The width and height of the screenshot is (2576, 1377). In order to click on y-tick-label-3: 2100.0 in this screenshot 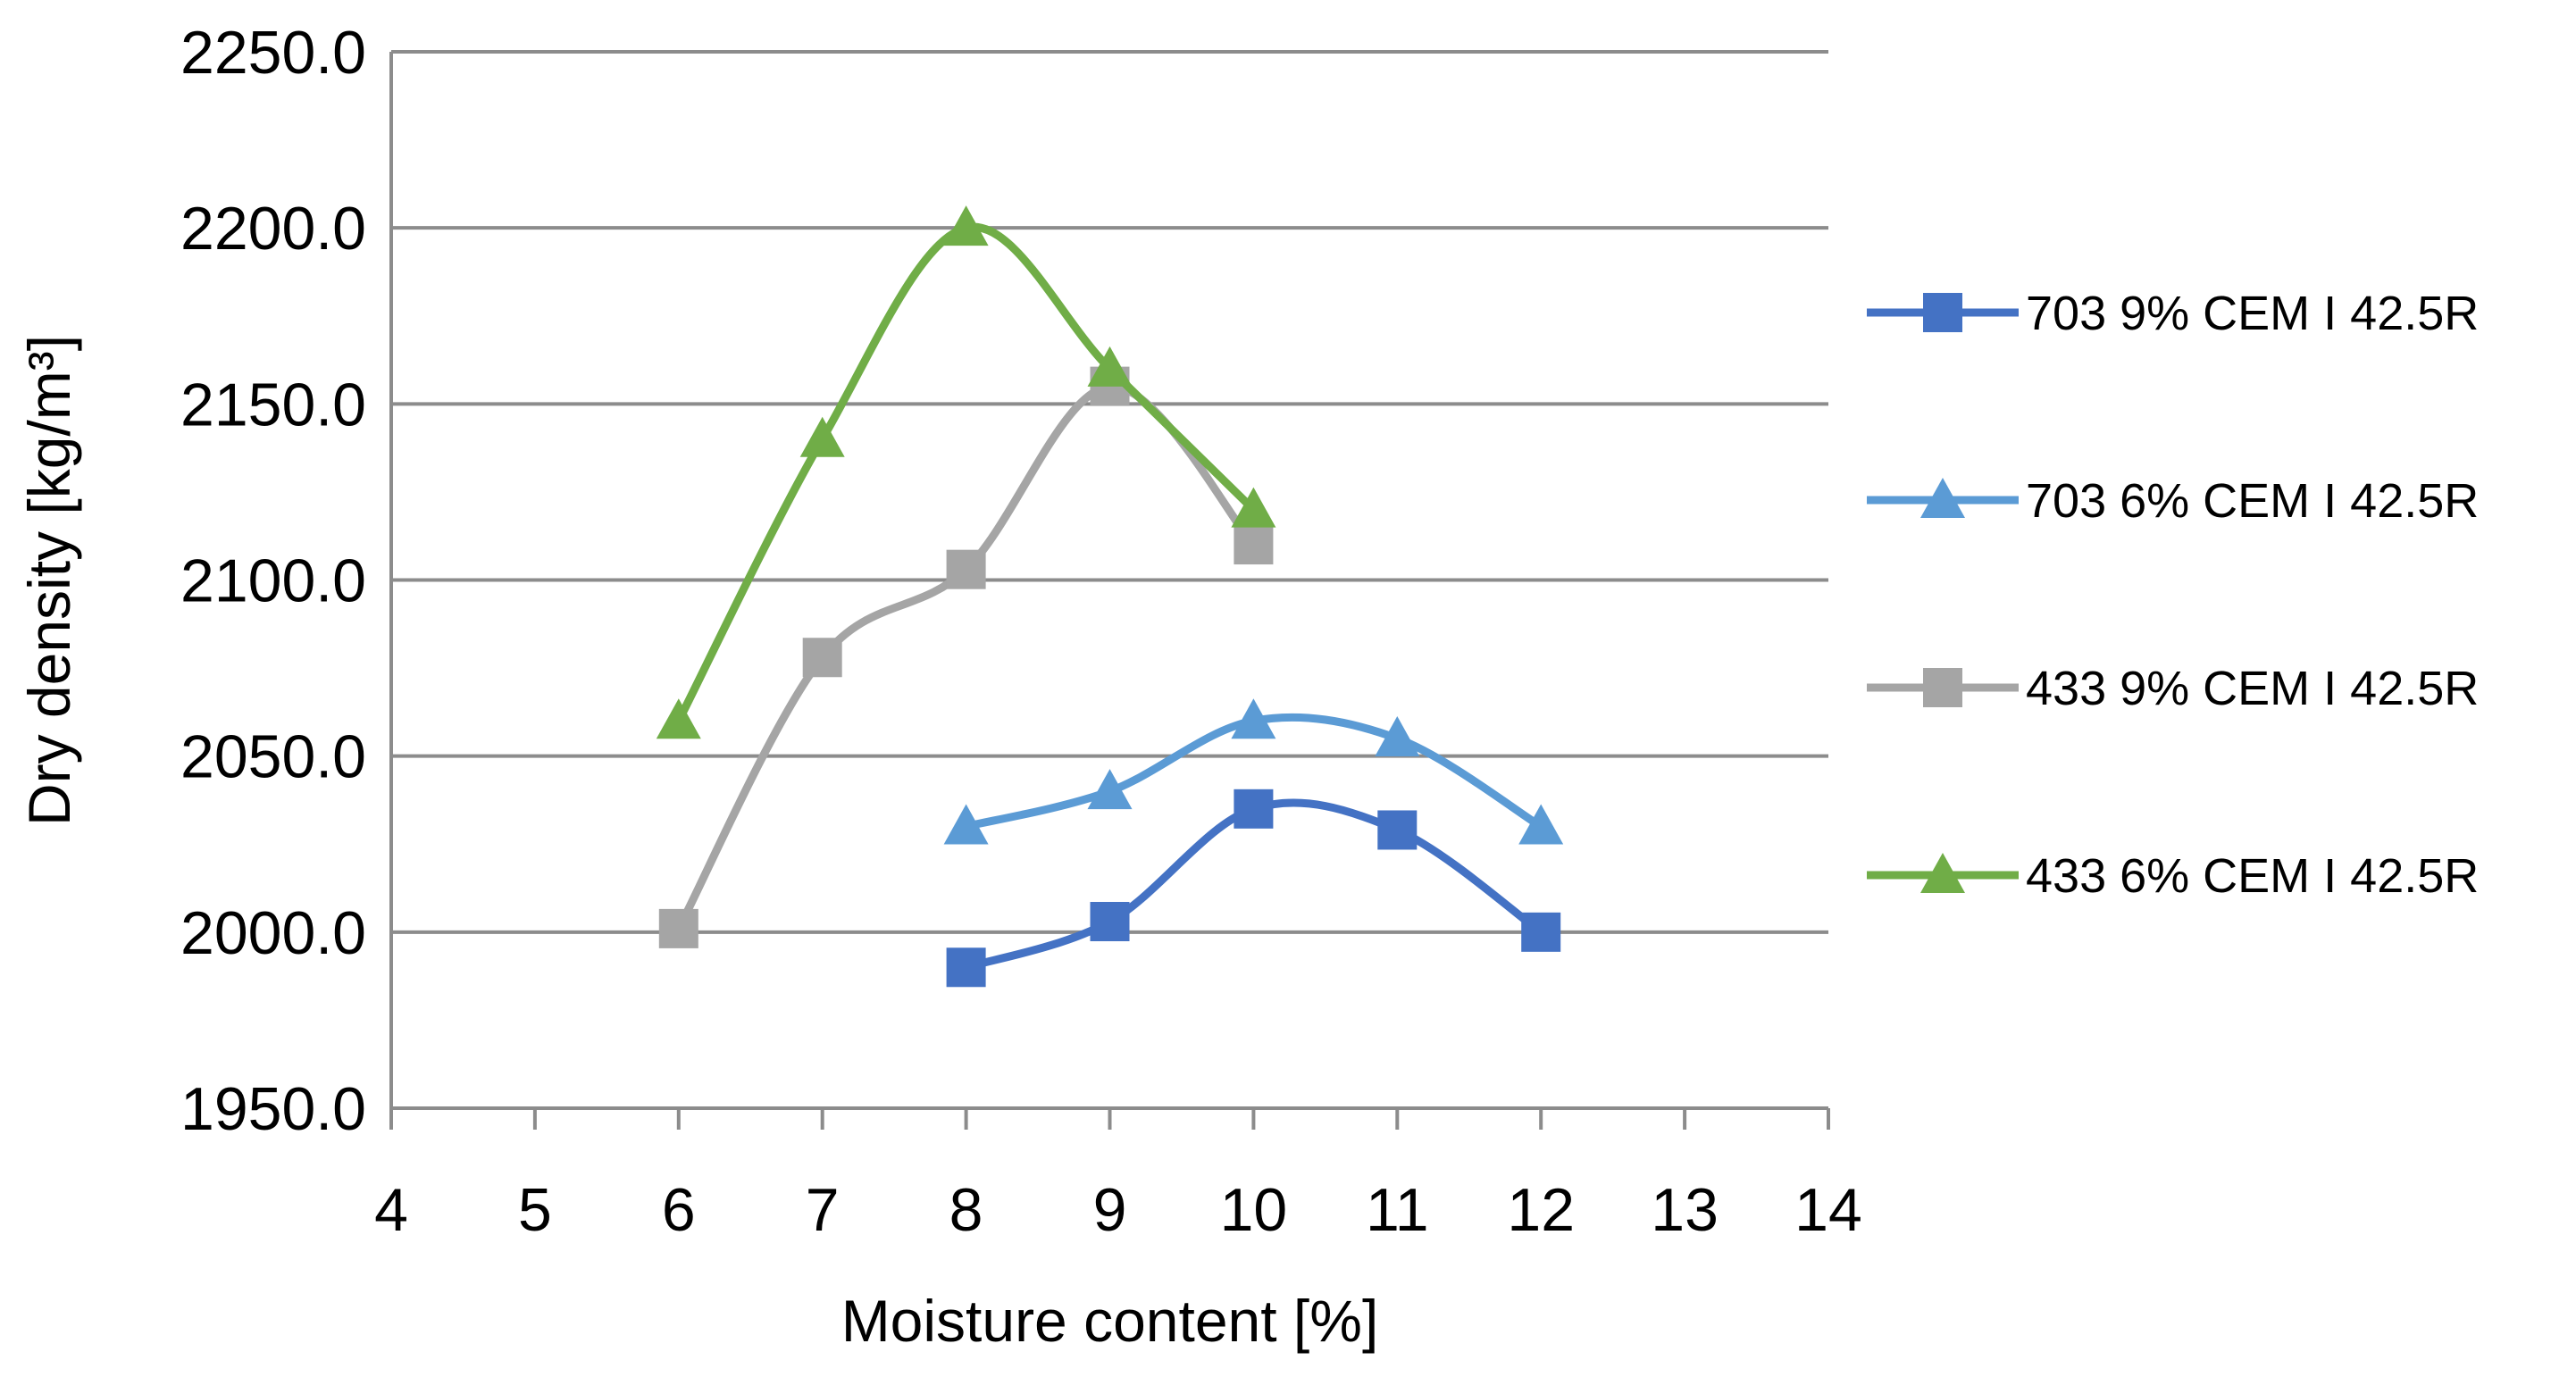, I will do `click(273, 581)`.